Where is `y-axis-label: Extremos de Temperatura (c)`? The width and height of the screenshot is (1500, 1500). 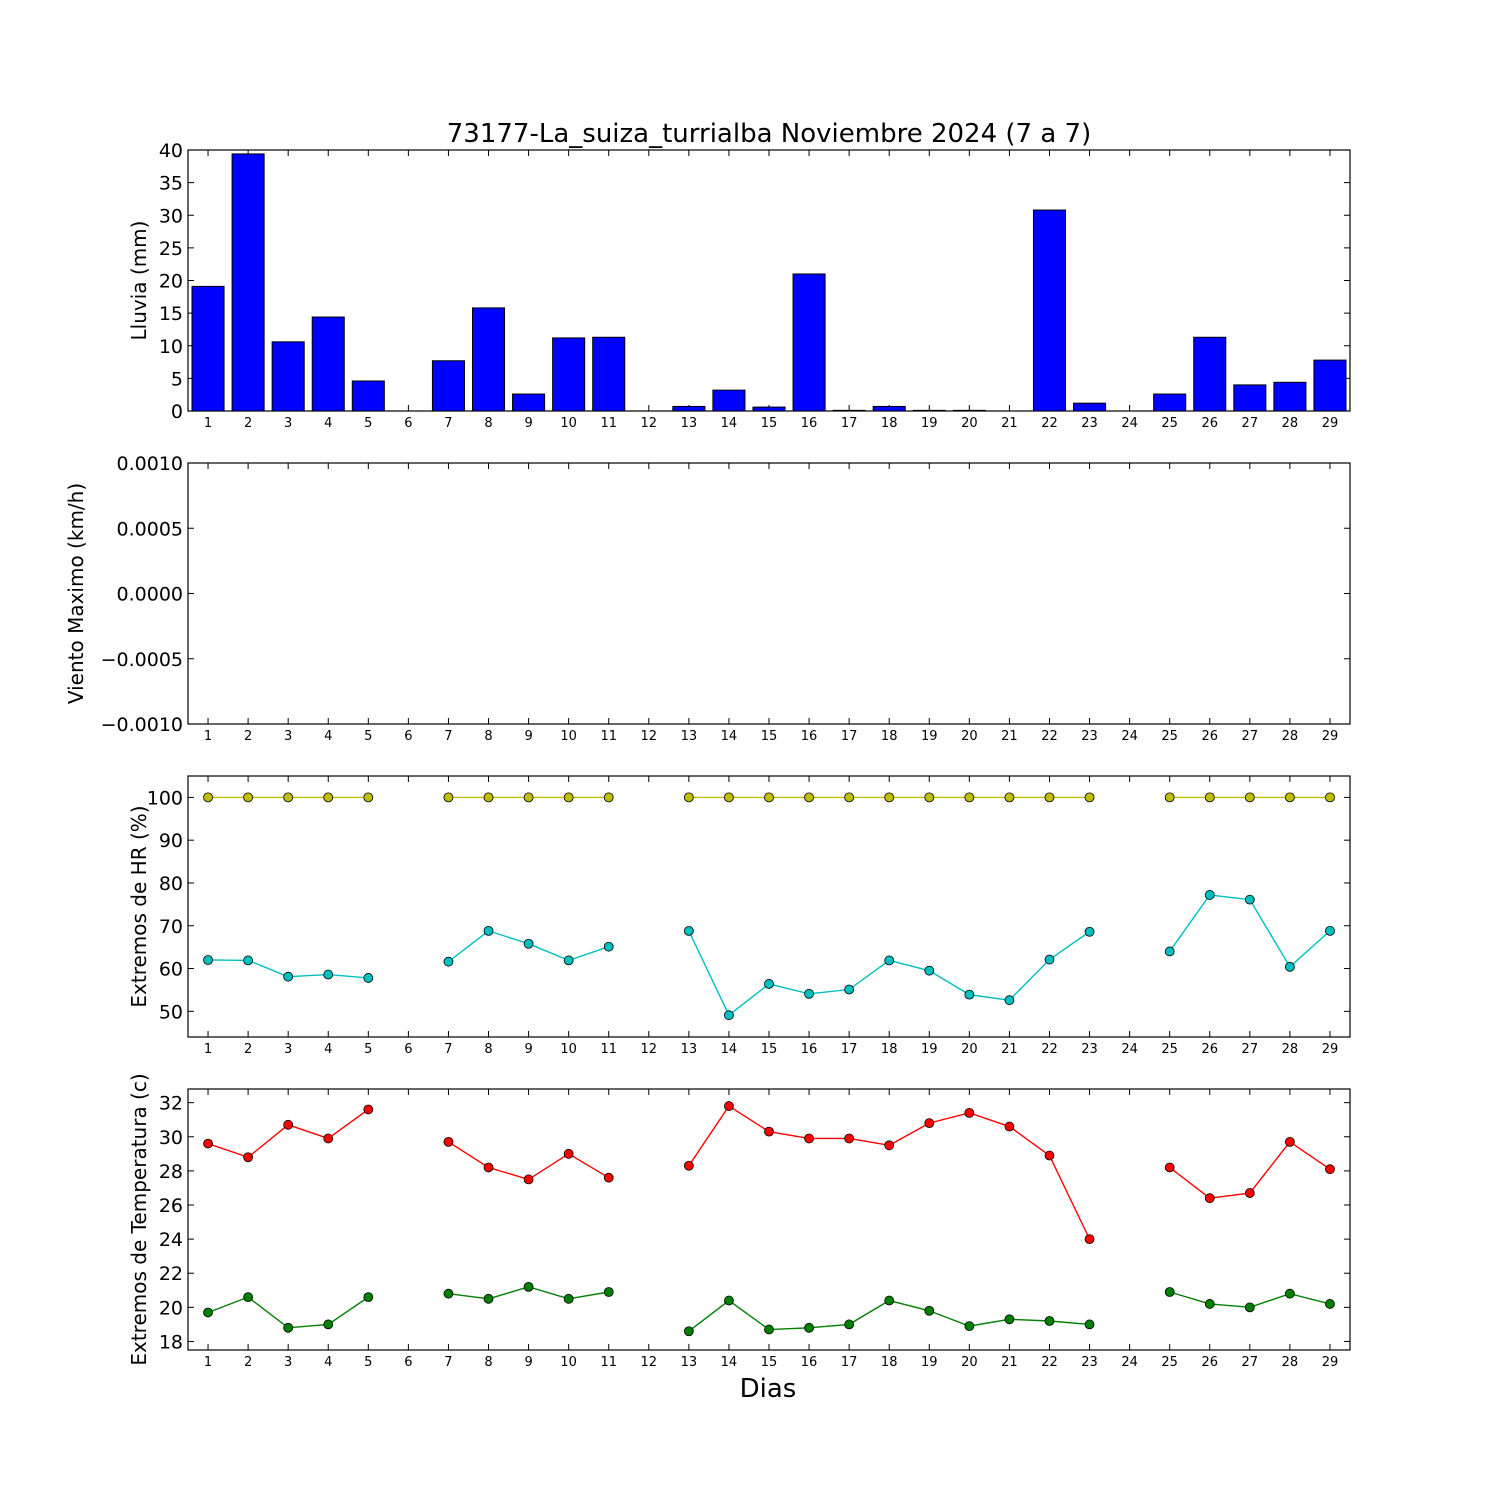 y-axis-label: Extremos de Temperatura (c) is located at coordinates (139, 1219).